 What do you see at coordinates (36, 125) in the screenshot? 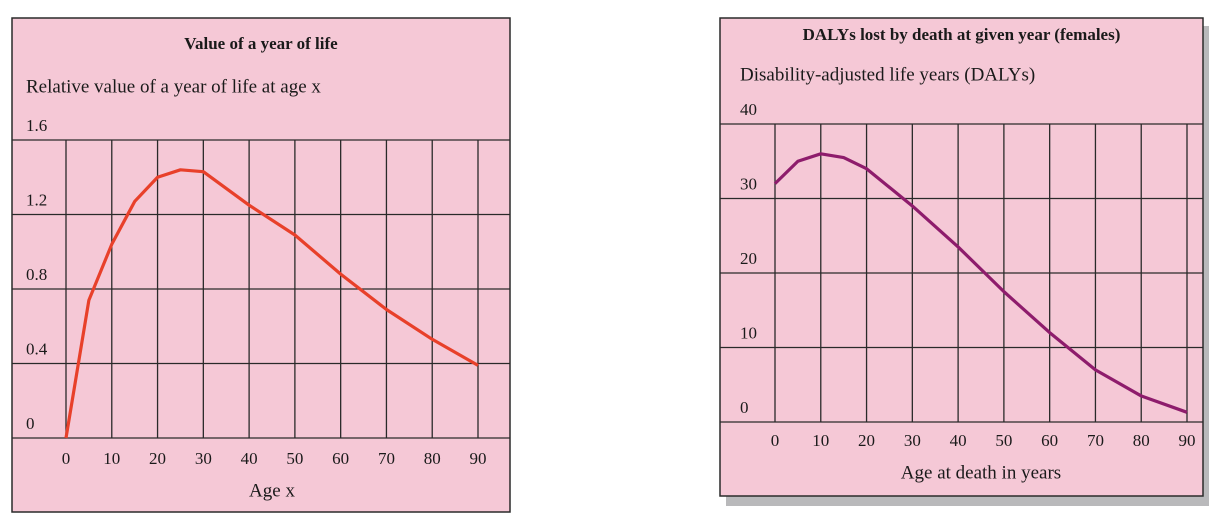
I see `y-tick-label: 1.6` at bounding box center [36, 125].